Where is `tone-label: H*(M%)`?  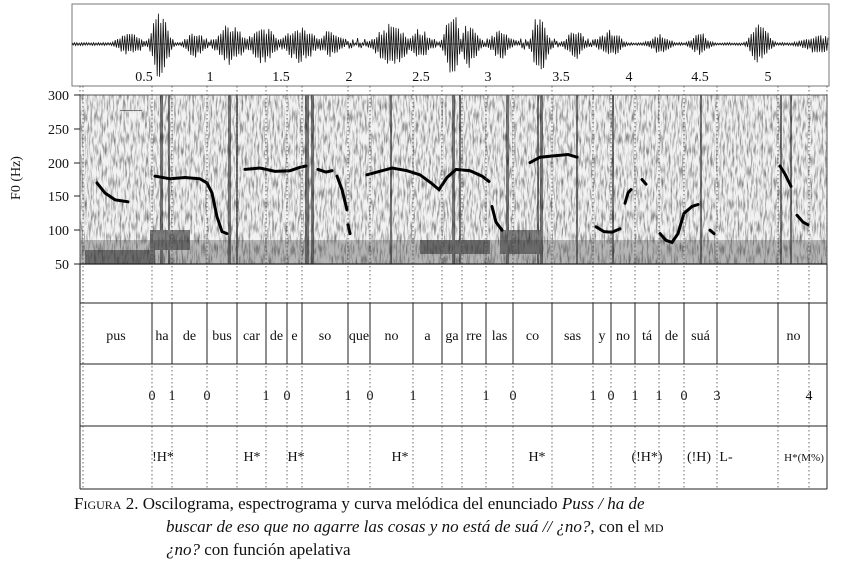 tone-label: H*(M%) is located at coordinates (804, 458).